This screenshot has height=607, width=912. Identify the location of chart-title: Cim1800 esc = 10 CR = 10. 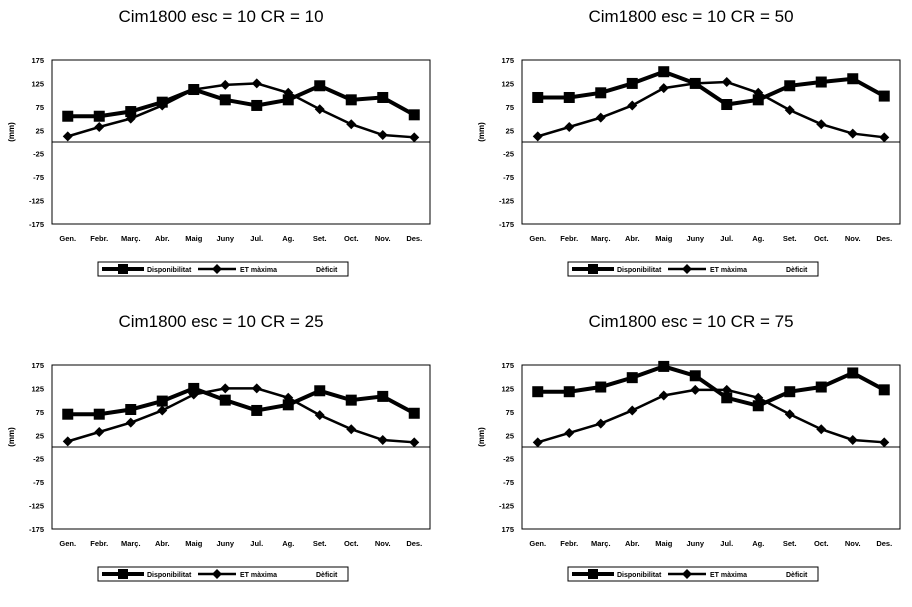
(220, 16).